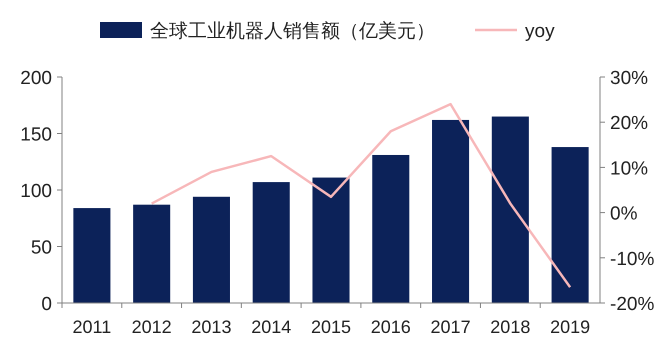 This screenshot has height=349, width=668. Describe the element at coordinates (271, 327) in the screenshot. I see `x-tick-label: 2014` at that location.